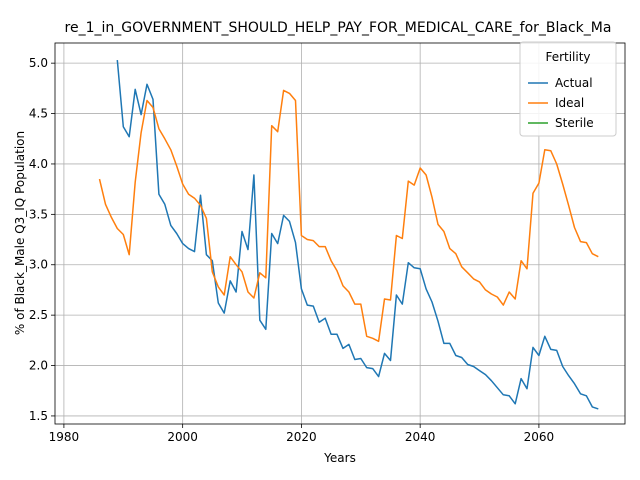 The width and height of the screenshot is (640, 480). What do you see at coordinates (20, 233) in the screenshot?
I see `y-axis-label: % of Black_Male Q3_IQ Population` at bounding box center [20, 233].